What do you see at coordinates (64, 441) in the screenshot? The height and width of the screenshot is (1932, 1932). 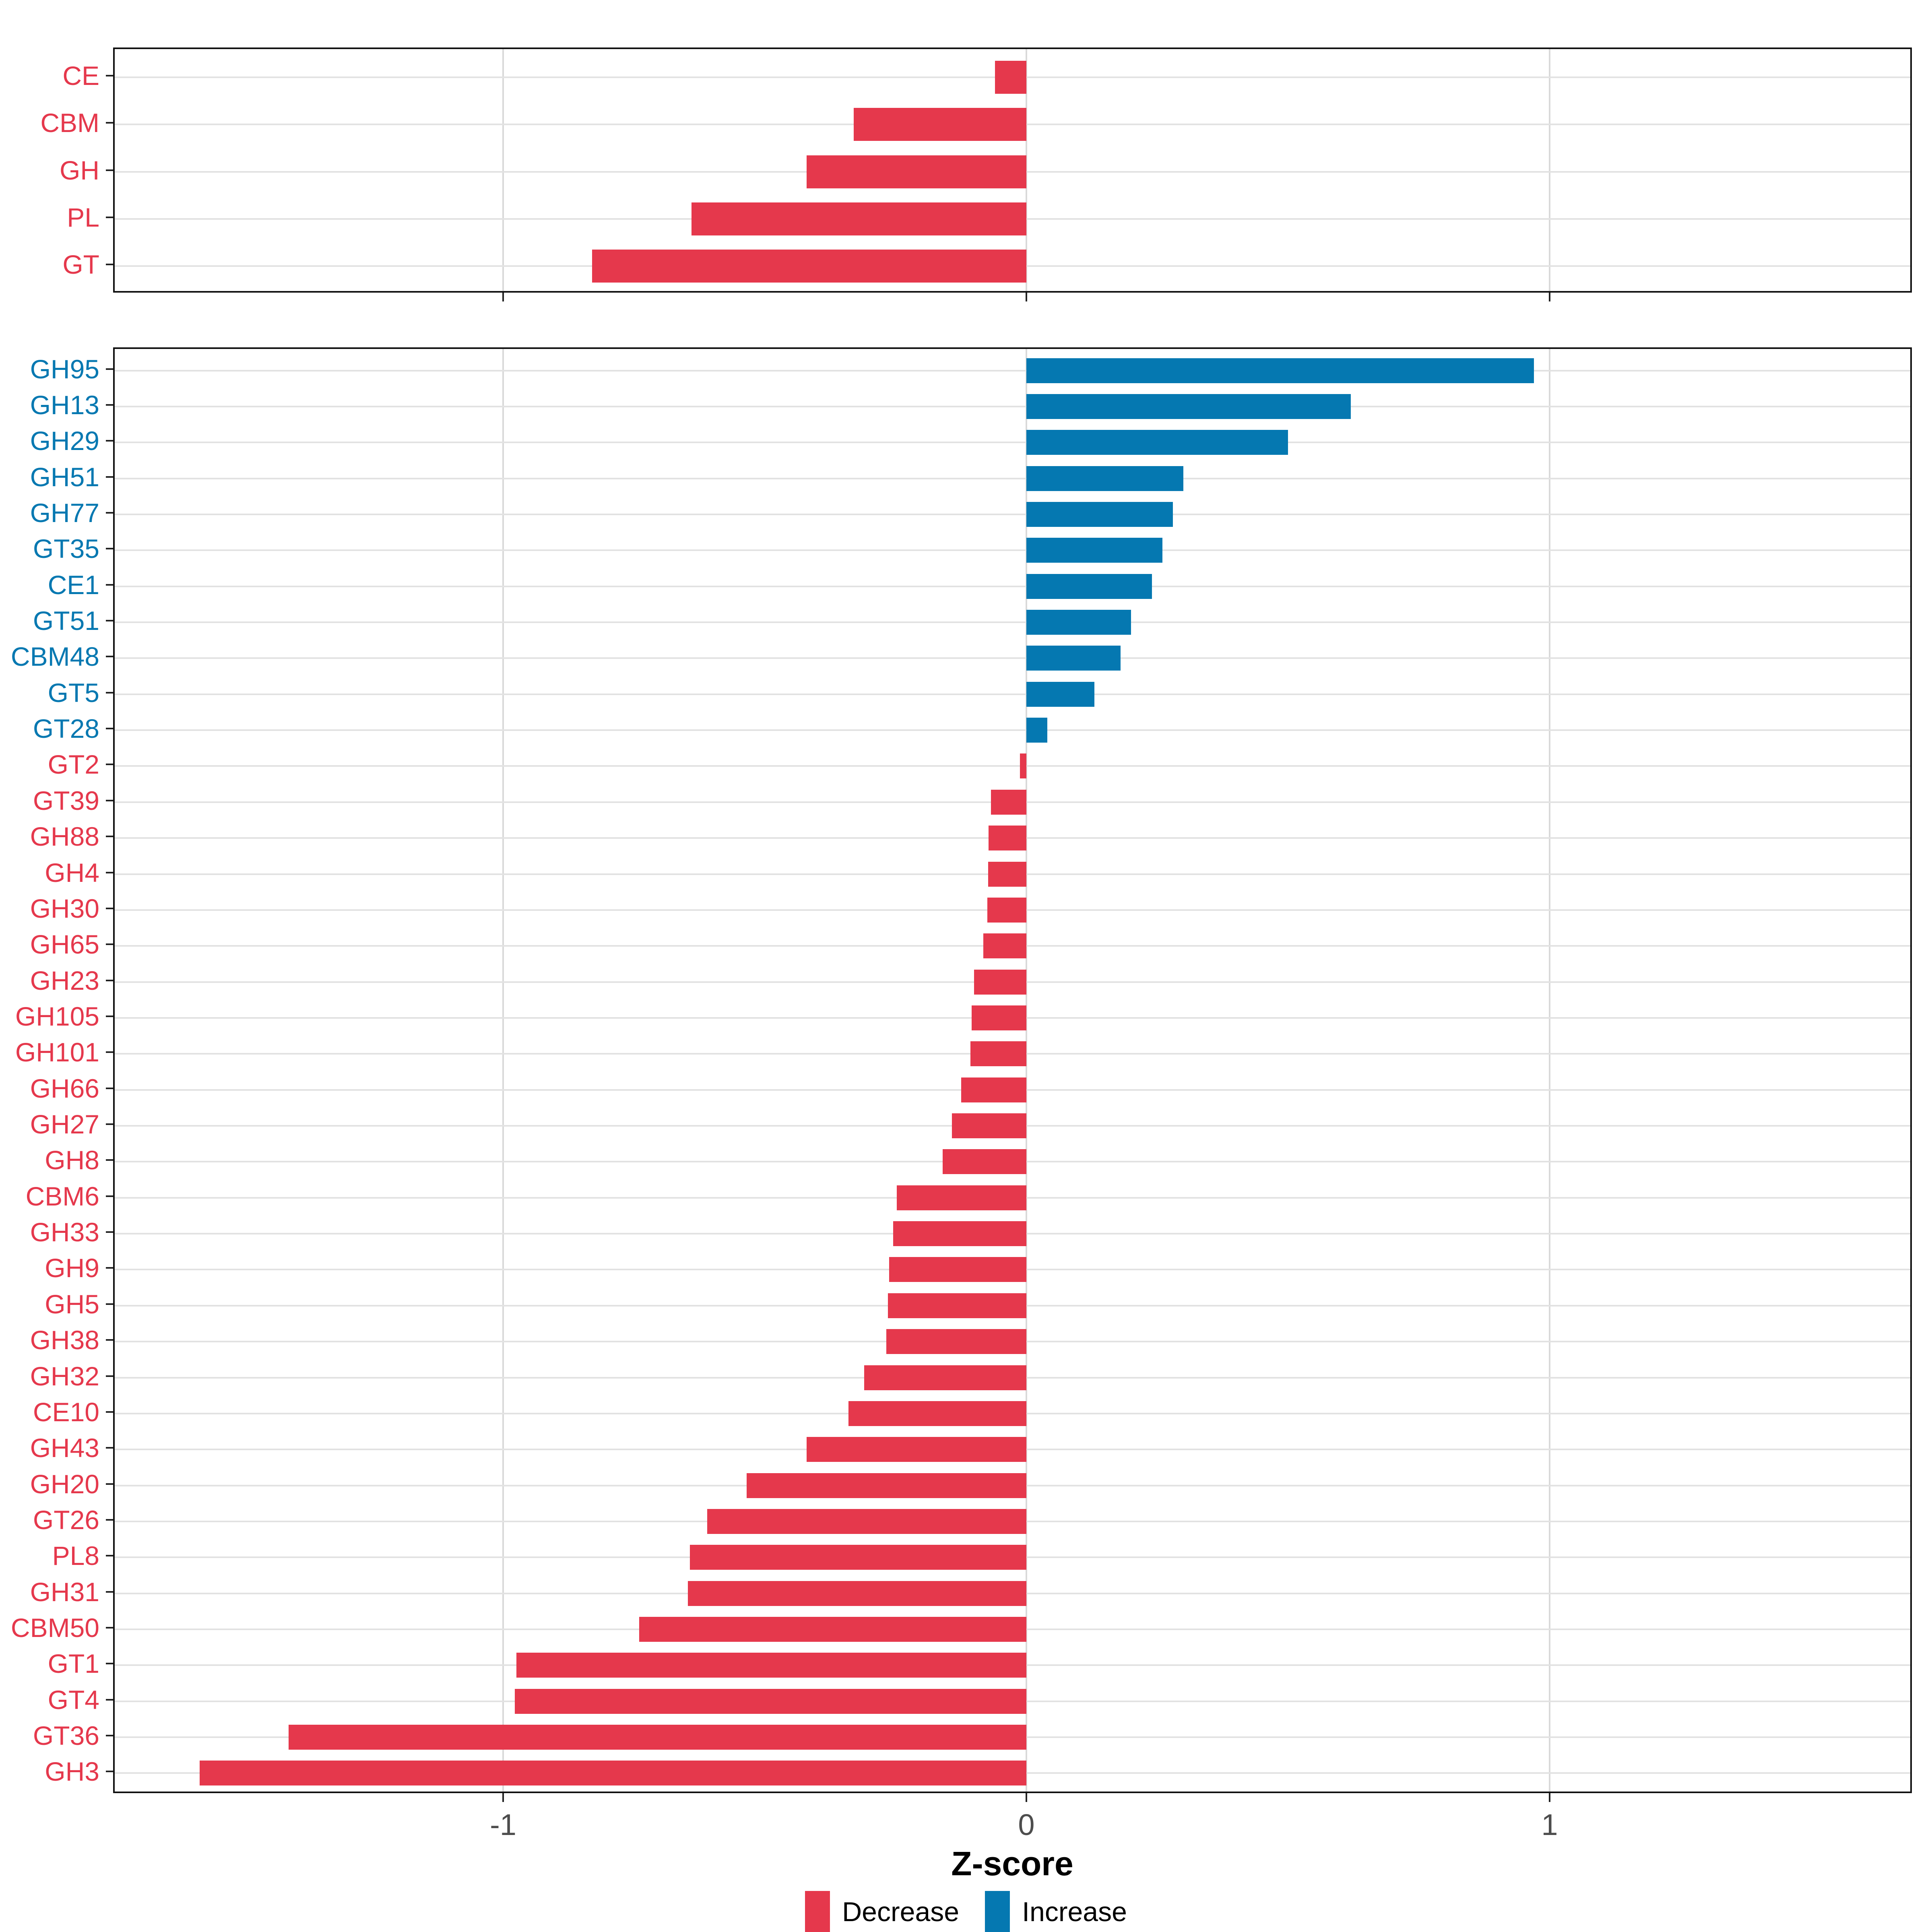 I see `y-label-GH29: GH29` at bounding box center [64, 441].